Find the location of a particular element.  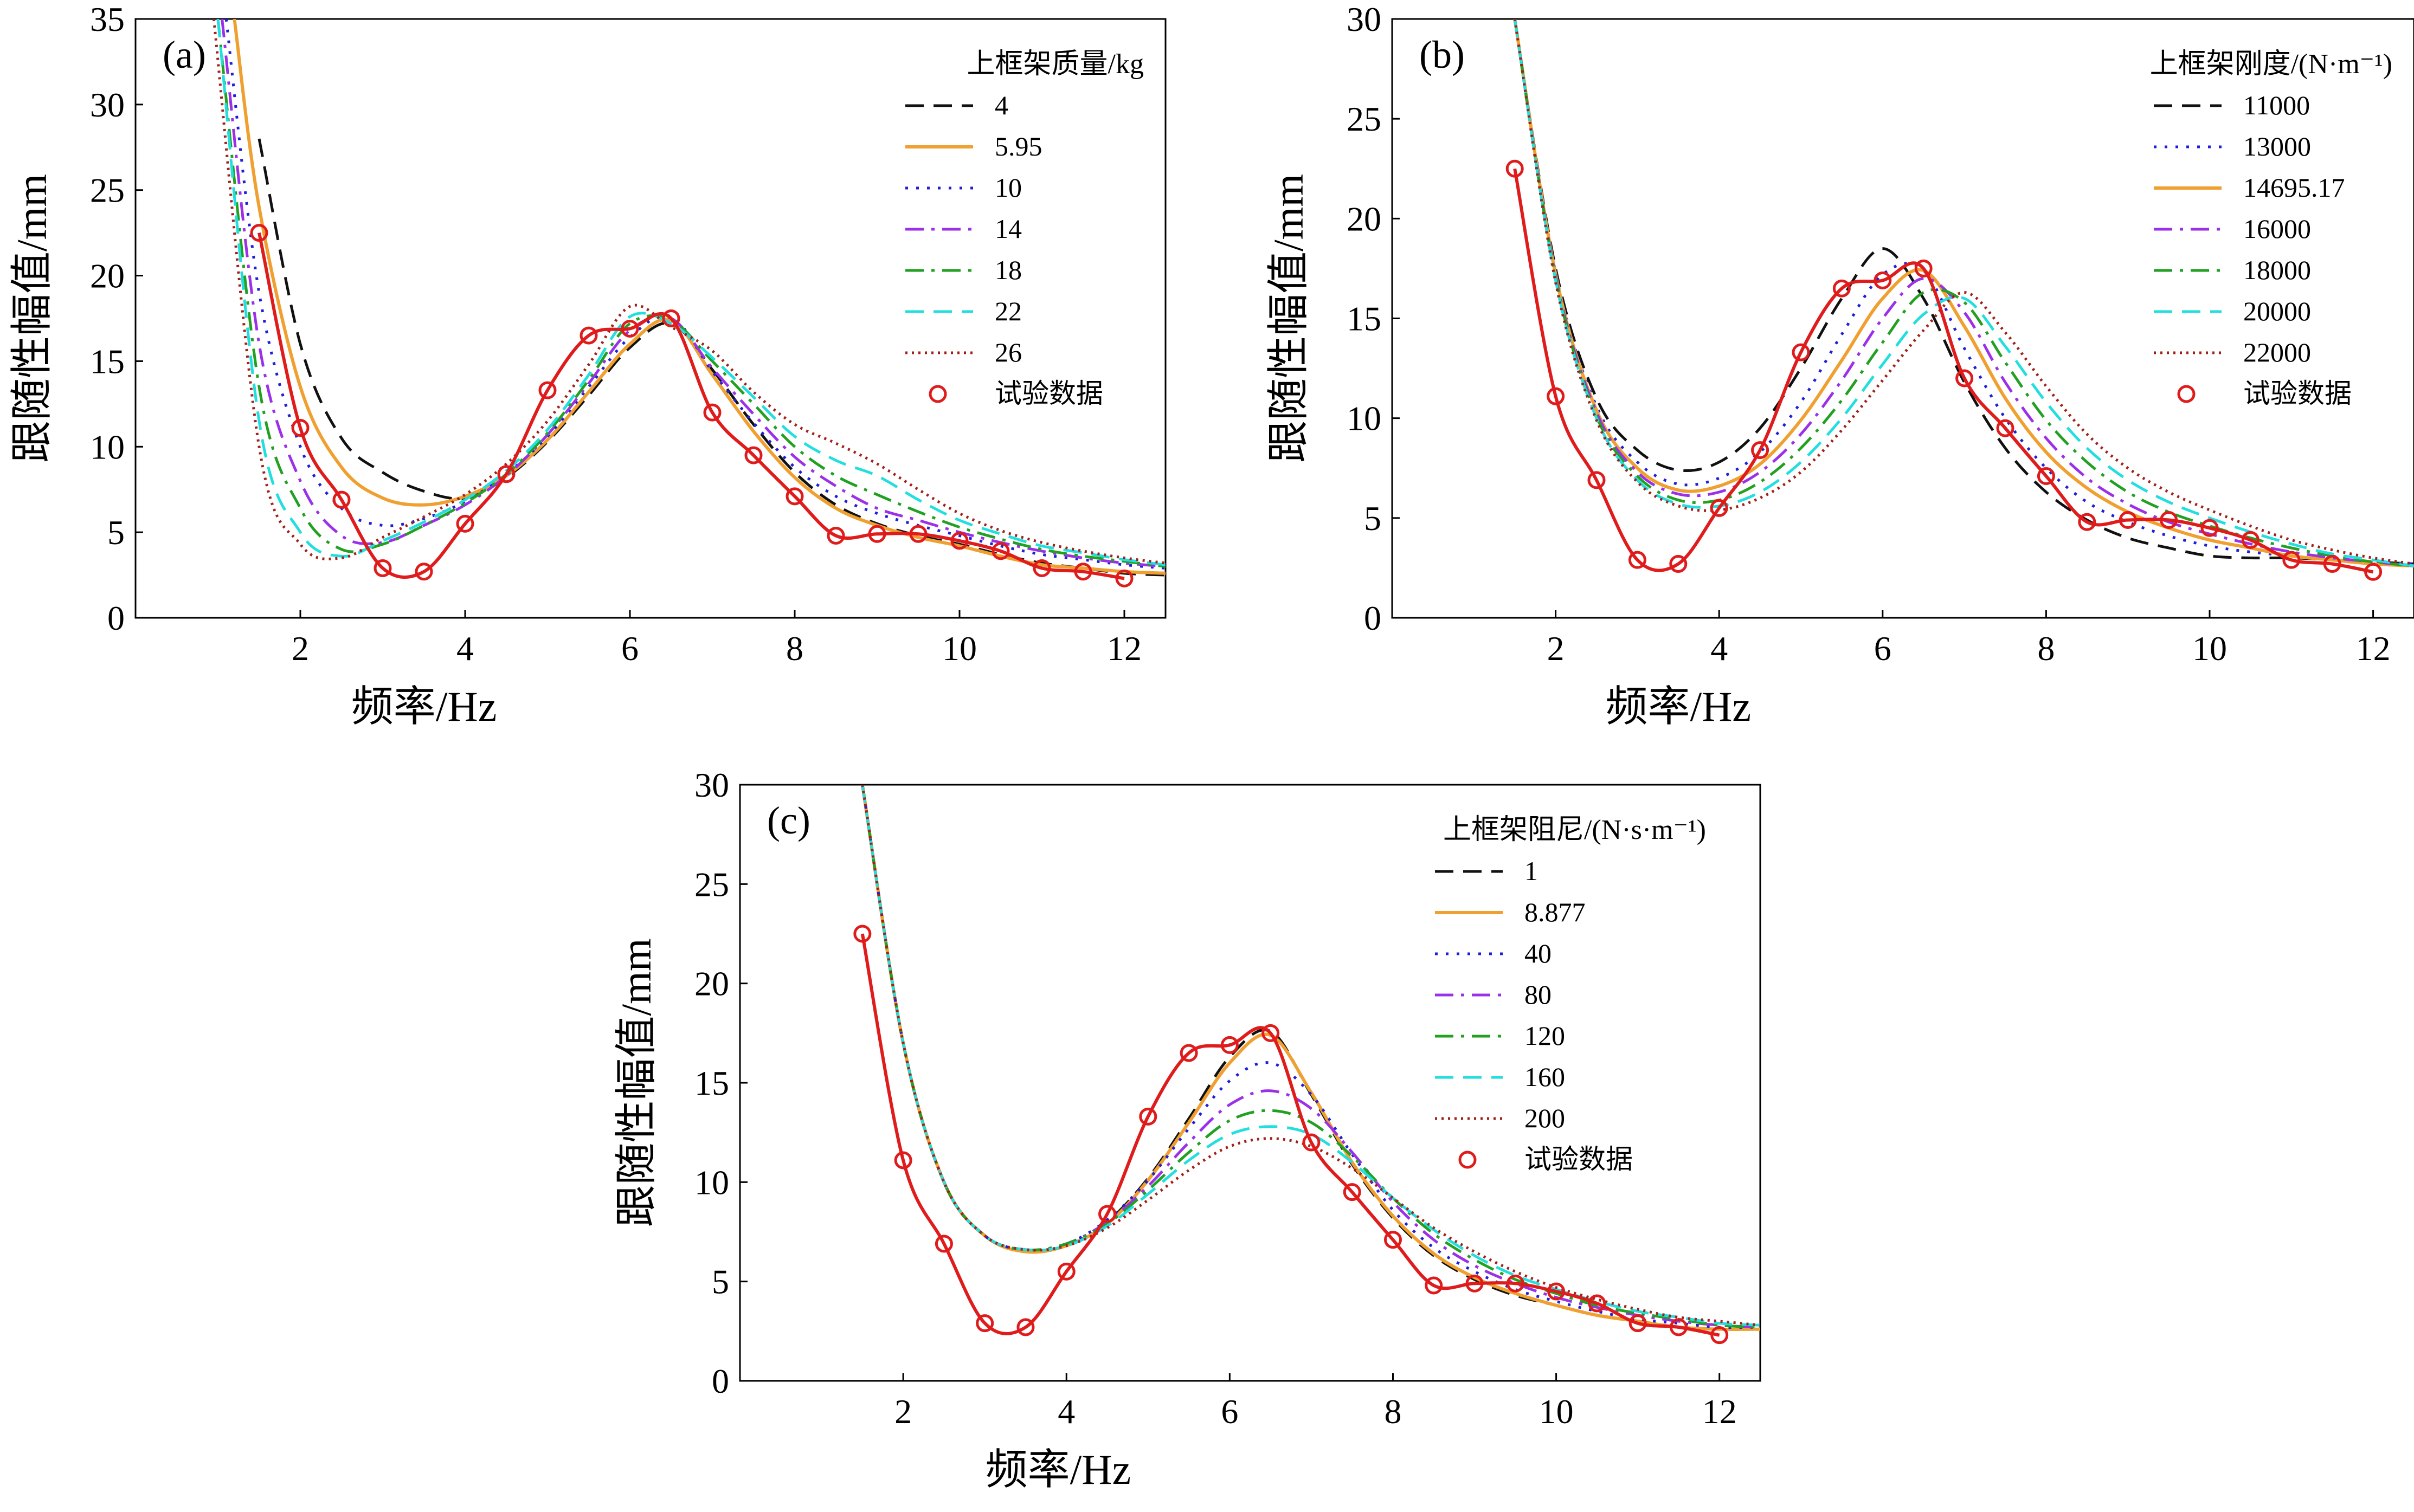

legend: 上框架阻尼/(N·s·m⁻¹) 1 8.877 40 80 120 160 200 试验数据 is located at coordinates (1570, 995).